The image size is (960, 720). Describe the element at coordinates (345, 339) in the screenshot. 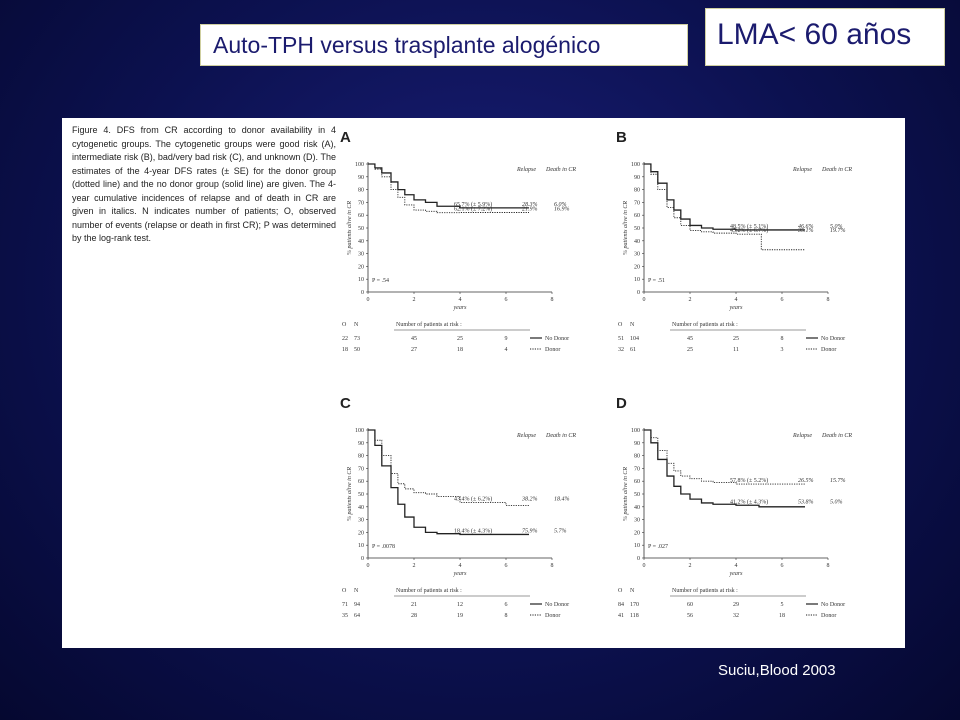

I see `risk-observed: 22` at that location.